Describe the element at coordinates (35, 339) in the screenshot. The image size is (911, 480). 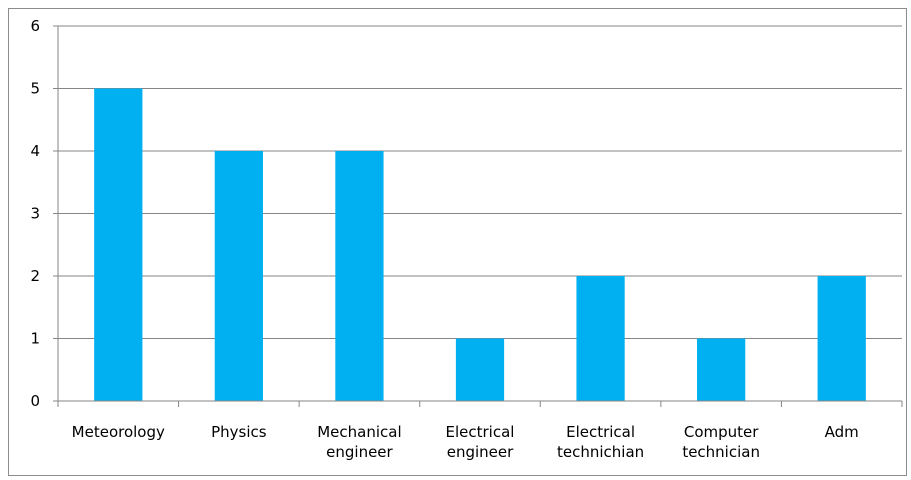
I see `y-tick-label: 1` at that location.